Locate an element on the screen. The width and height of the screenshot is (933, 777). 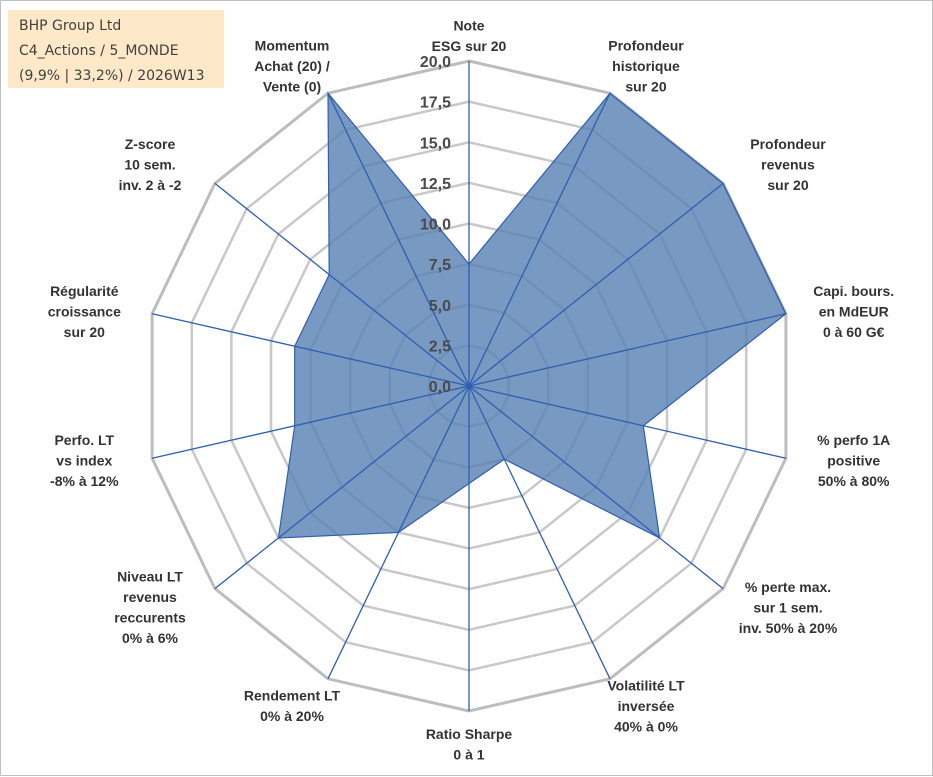
axis-label-line: 0 à 60 G€ is located at coordinates (854, 332).